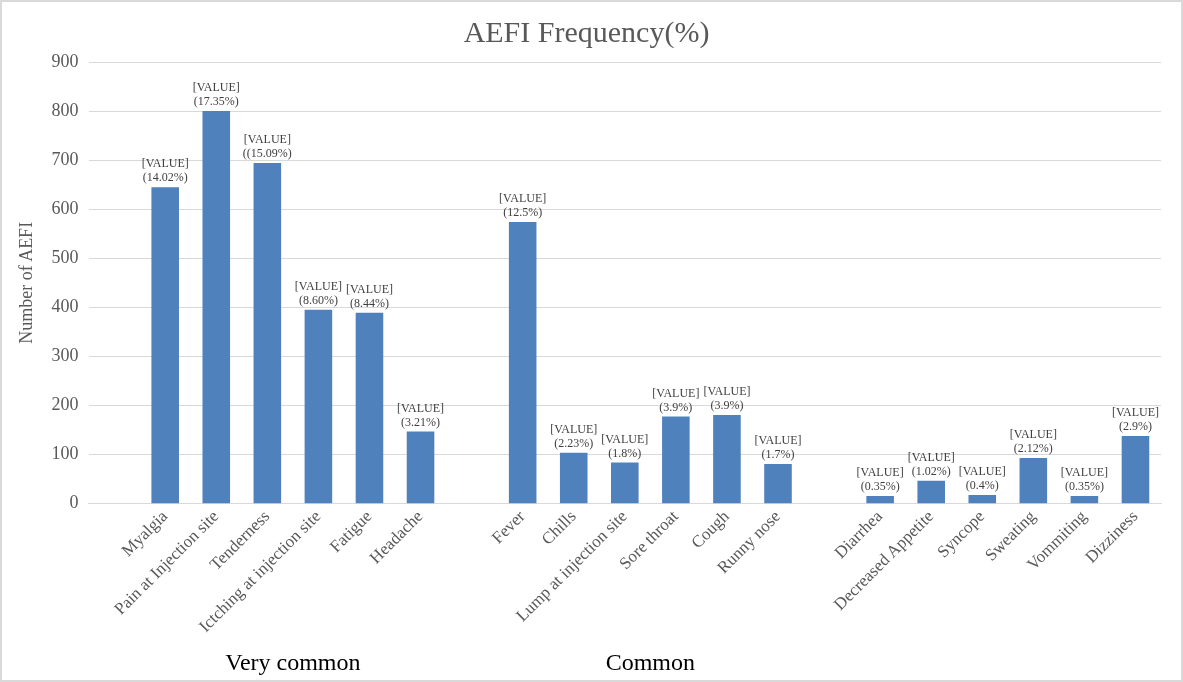  Describe the element at coordinates (931, 463) in the screenshot. I see `annotation: [VALUE](1.02%)` at that location.